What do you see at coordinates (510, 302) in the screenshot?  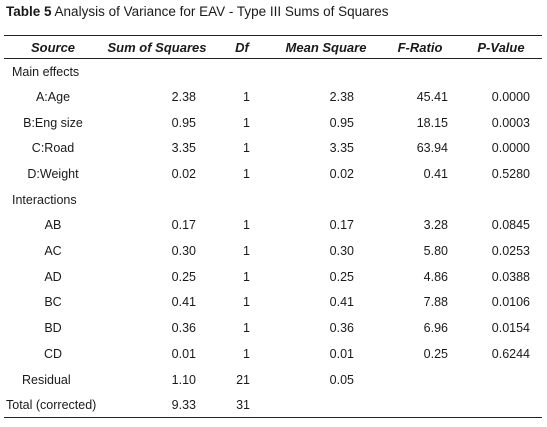 I see `row-p-value: 0.0106` at bounding box center [510, 302].